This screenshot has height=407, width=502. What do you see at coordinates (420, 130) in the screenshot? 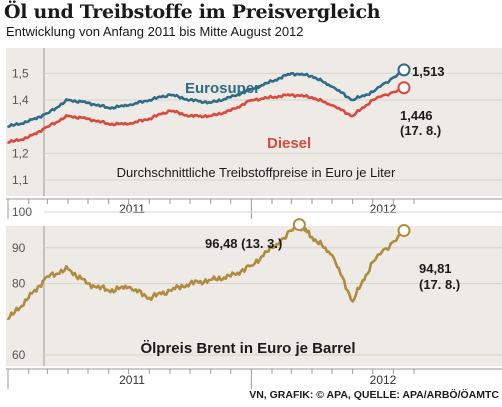
I see `diesel-end-date-label: (17. 8.)` at bounding box center [420, 130].